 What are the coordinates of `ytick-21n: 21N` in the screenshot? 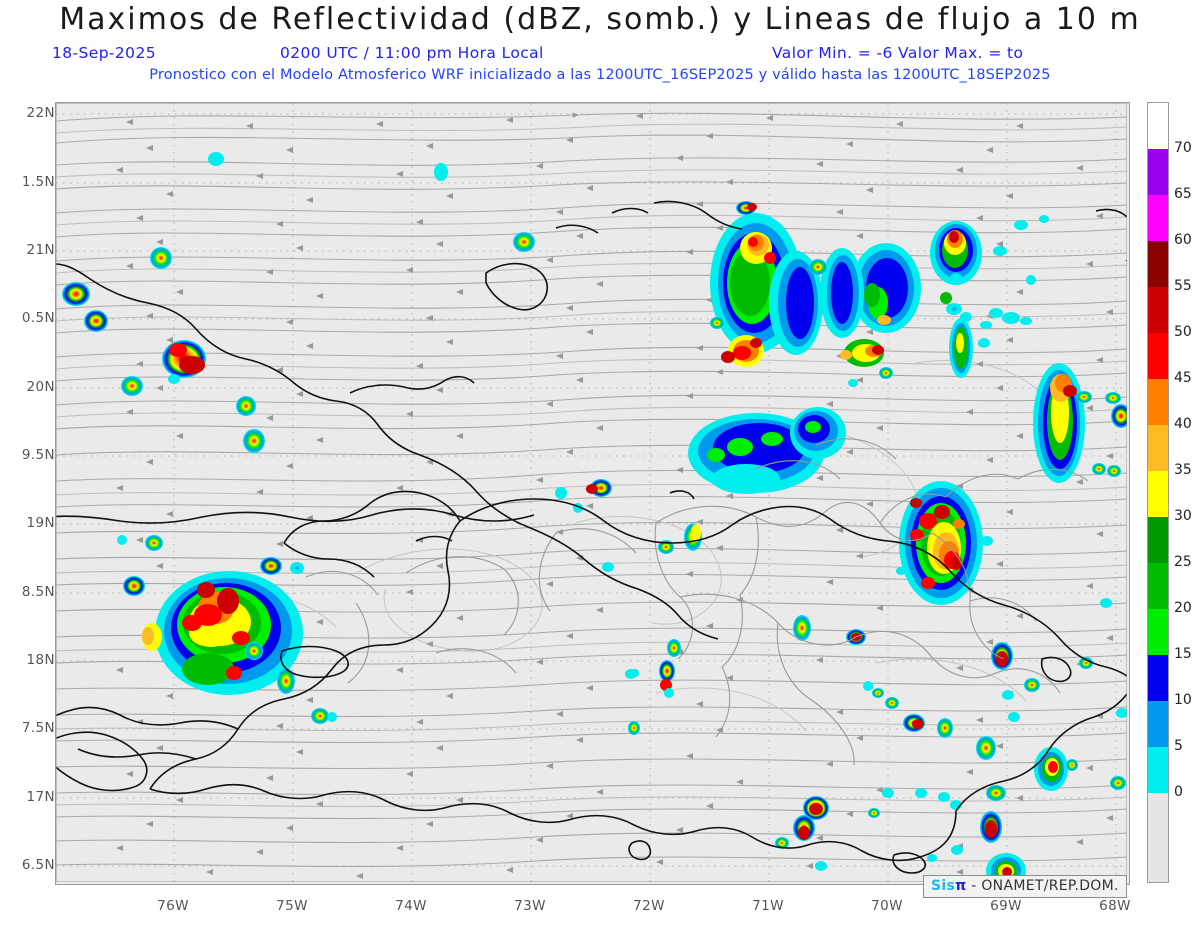 It's located at (40, 250).